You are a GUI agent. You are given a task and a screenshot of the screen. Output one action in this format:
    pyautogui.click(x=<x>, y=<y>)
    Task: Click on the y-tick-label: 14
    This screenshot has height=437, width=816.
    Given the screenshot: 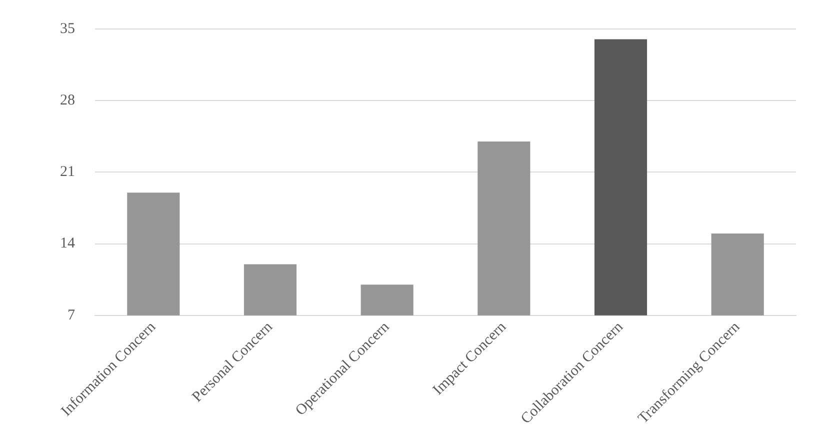 What is the action you would take?
    pyautogui.click(x=68, y=244)
    